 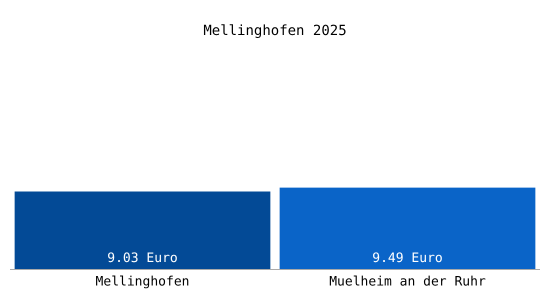 I want to click on chart-title: Mellinghofen 2025, so click(x=275, y=30).